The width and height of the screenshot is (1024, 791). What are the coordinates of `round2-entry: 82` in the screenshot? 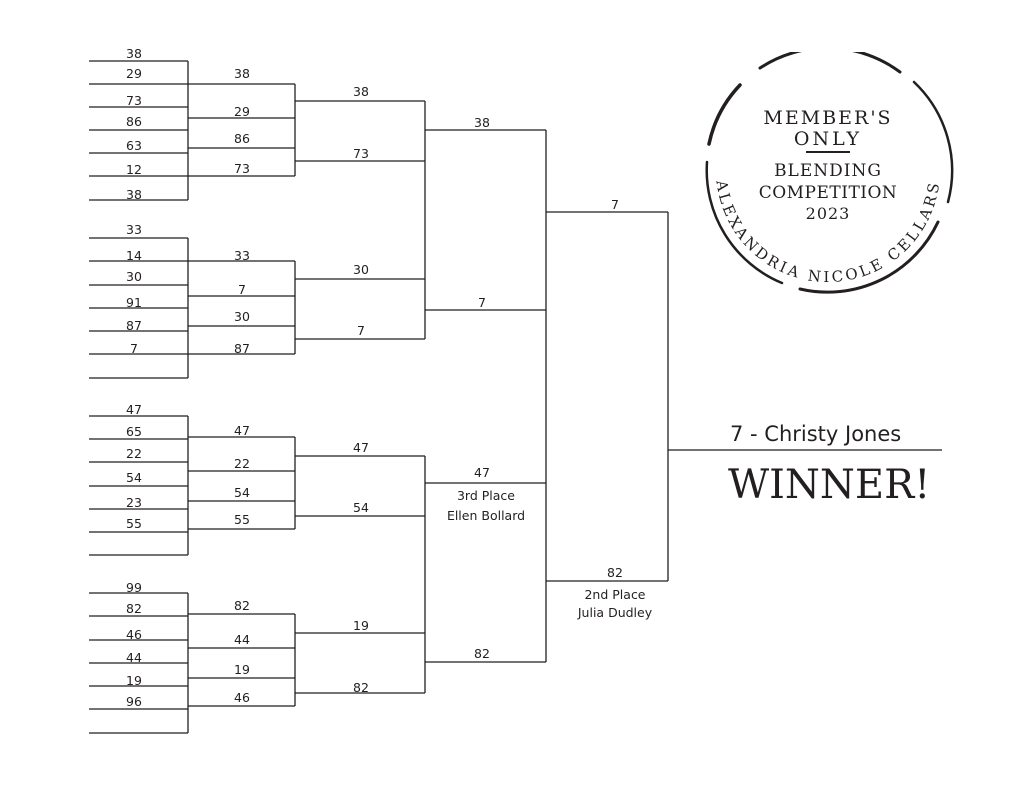 It's located at (242, 605).